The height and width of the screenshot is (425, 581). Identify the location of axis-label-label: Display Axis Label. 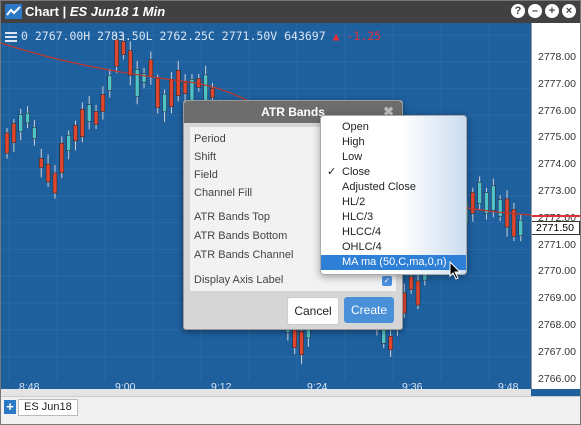
(239, 280).